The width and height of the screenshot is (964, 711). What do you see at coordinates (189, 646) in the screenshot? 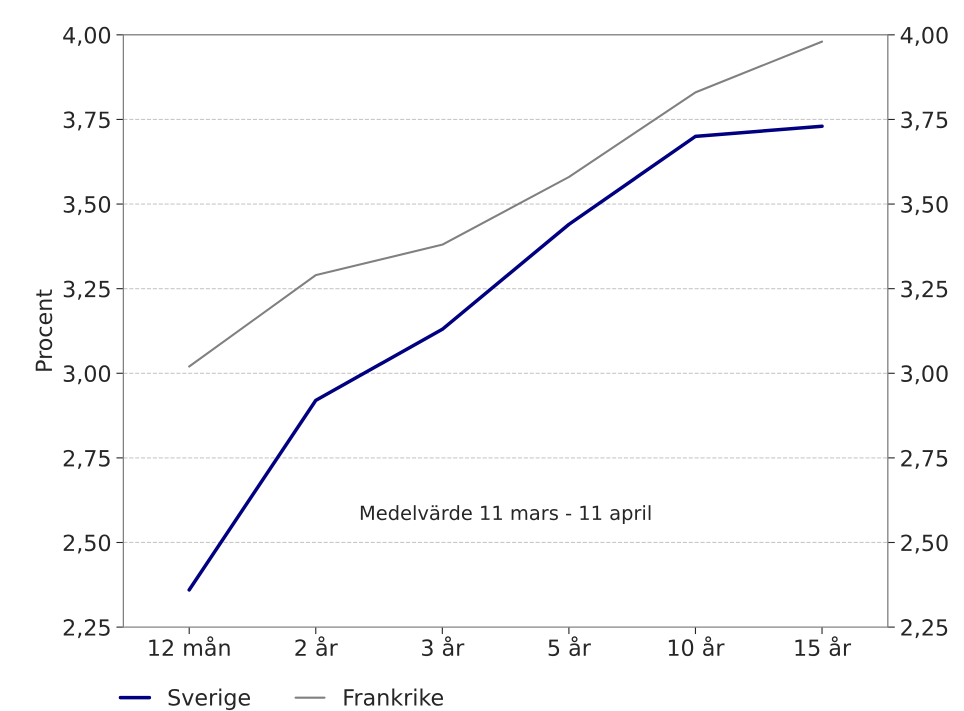
I see `x-tick-label: 12 mån` at bounding box center [189, 646].